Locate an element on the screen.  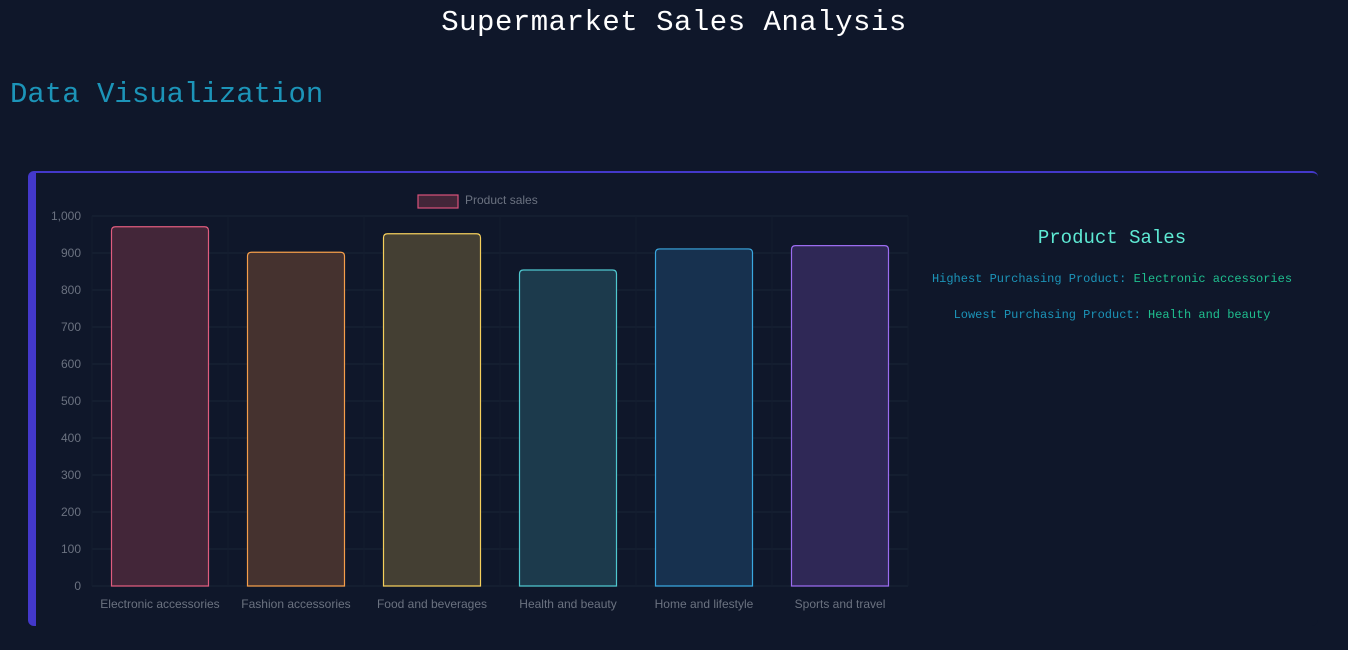
legend-swatch is located at coordinates (438, 201).